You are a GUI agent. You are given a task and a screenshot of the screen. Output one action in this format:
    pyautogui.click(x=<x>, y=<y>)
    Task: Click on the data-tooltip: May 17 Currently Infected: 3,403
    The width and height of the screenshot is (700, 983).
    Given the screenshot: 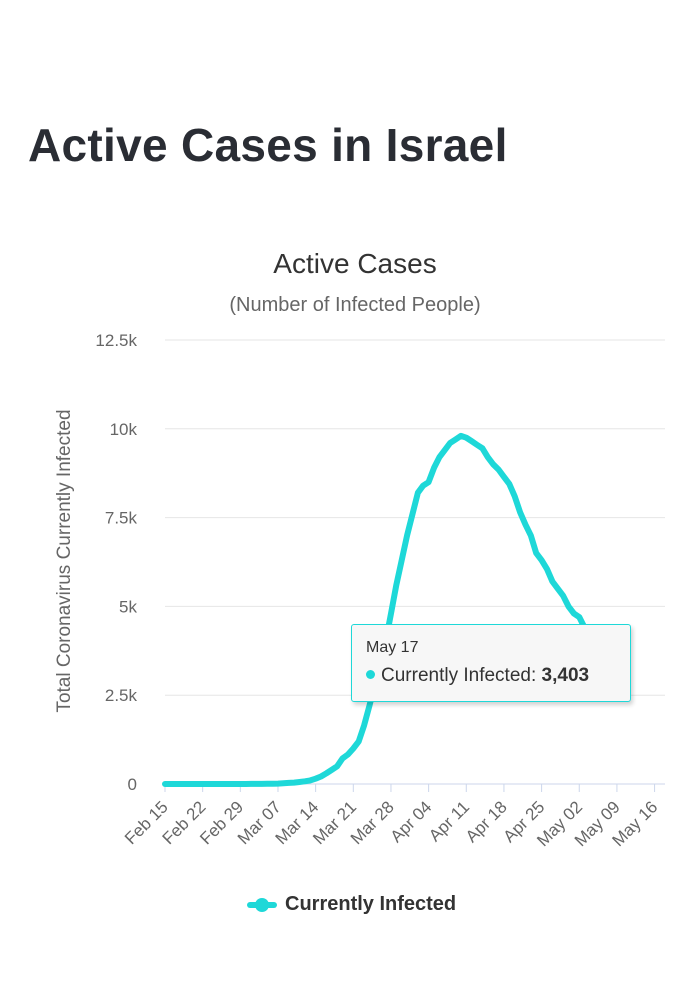 What is the action you would take?
    pyautogui.click(x=491, y=663)
    